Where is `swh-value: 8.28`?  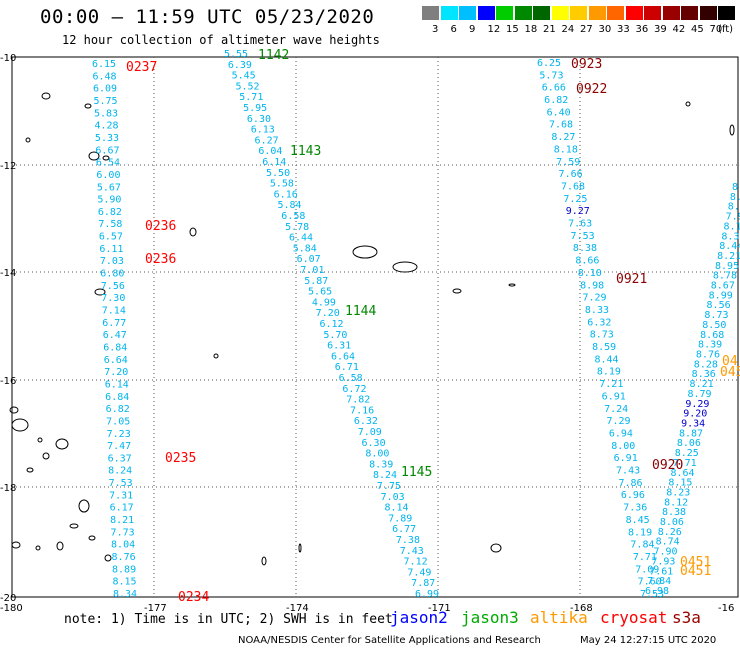 swh-value: 8.28 is located at coordinates (706, 364).